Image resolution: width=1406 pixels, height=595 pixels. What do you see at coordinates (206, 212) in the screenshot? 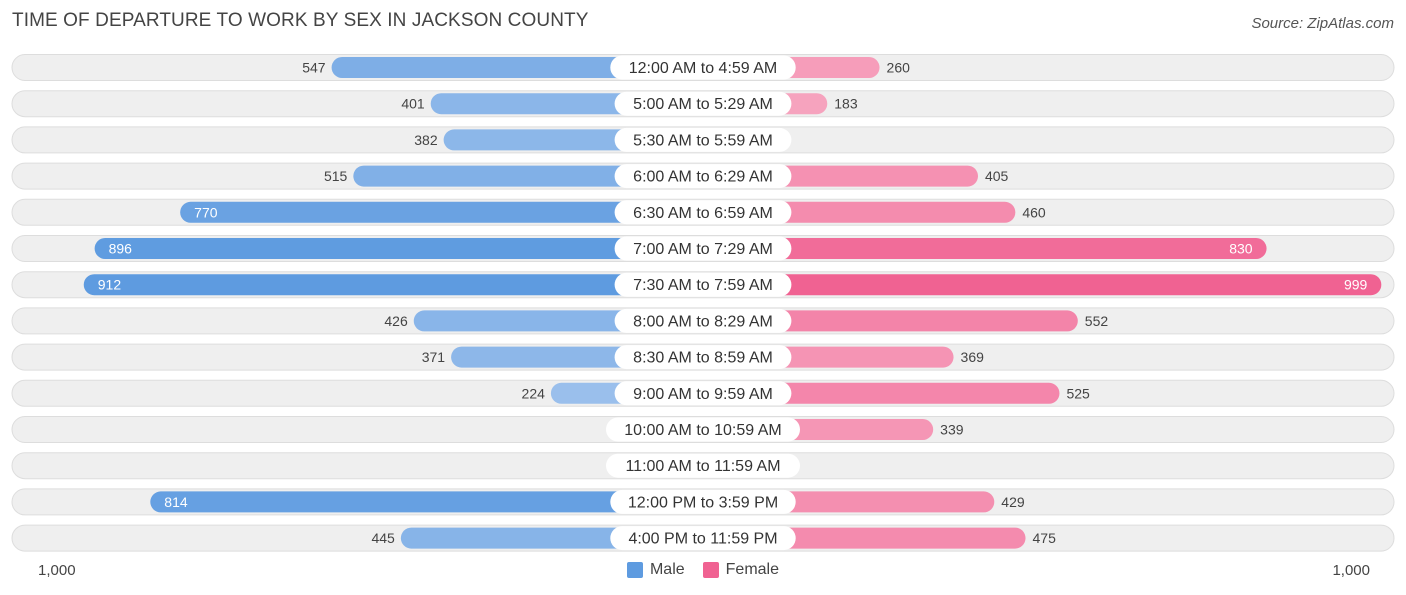
I see `male-value-label: 770` at bounding box center [206, 212].